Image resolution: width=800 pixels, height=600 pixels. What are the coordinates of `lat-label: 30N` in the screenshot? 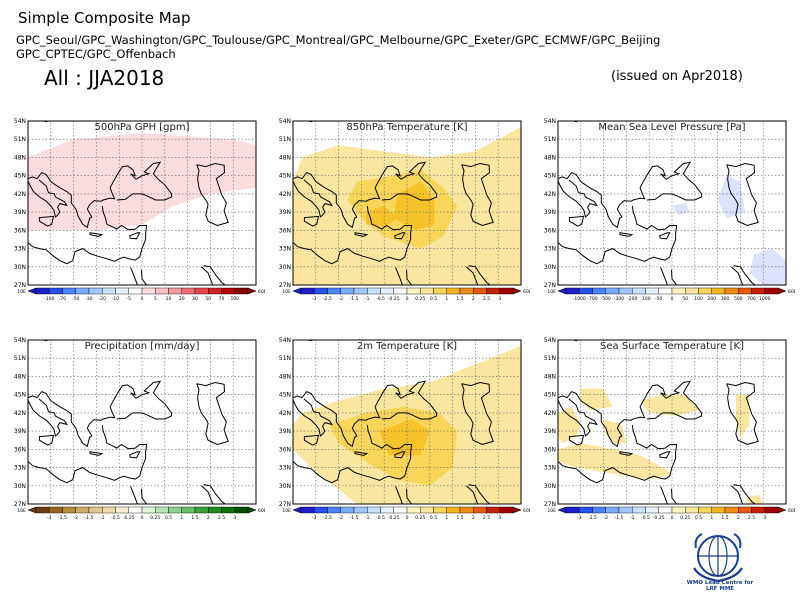 It's located at (20, 486).